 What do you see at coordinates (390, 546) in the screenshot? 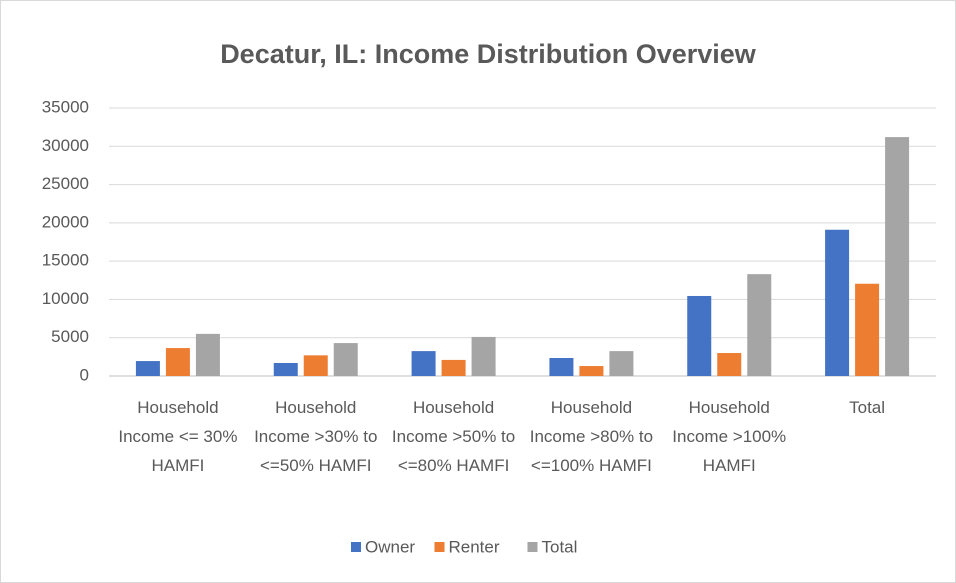
I see `legend-label: Owner` at bounding box center [390, 546].